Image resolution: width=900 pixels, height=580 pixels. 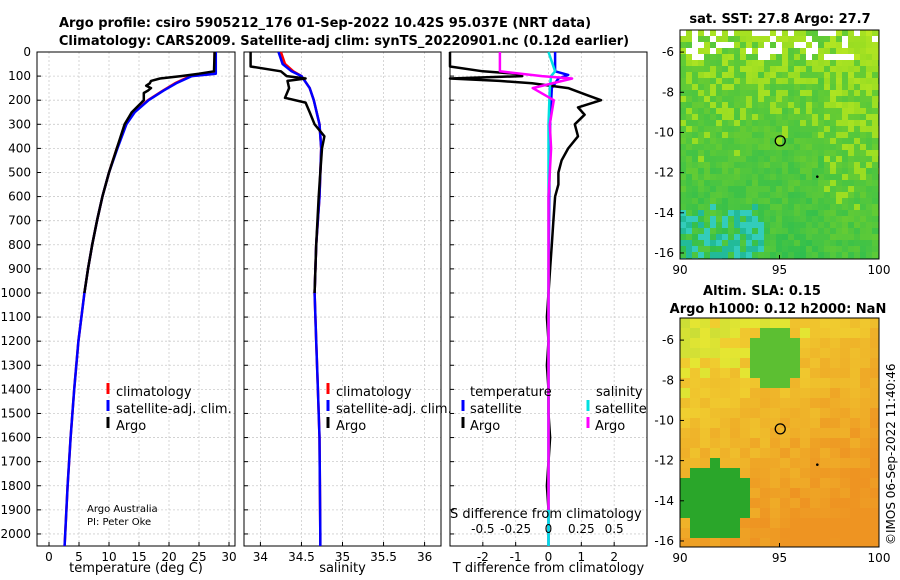 I want to click on x-tick-label: 0, so click(x=49, y=557).